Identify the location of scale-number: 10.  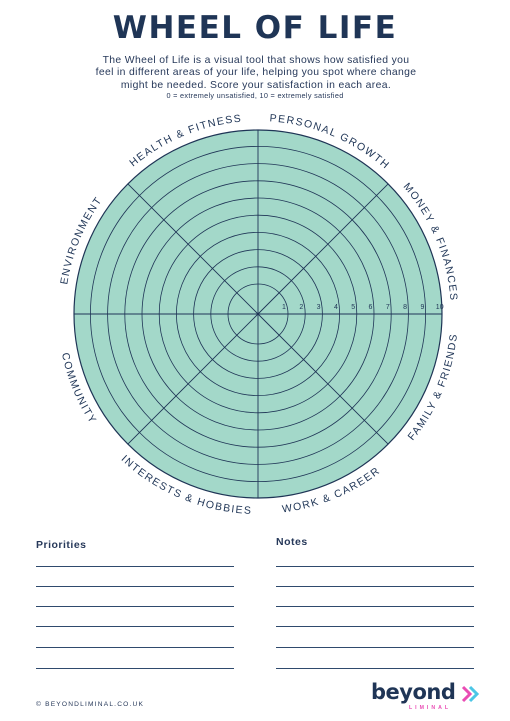
(440, 307).